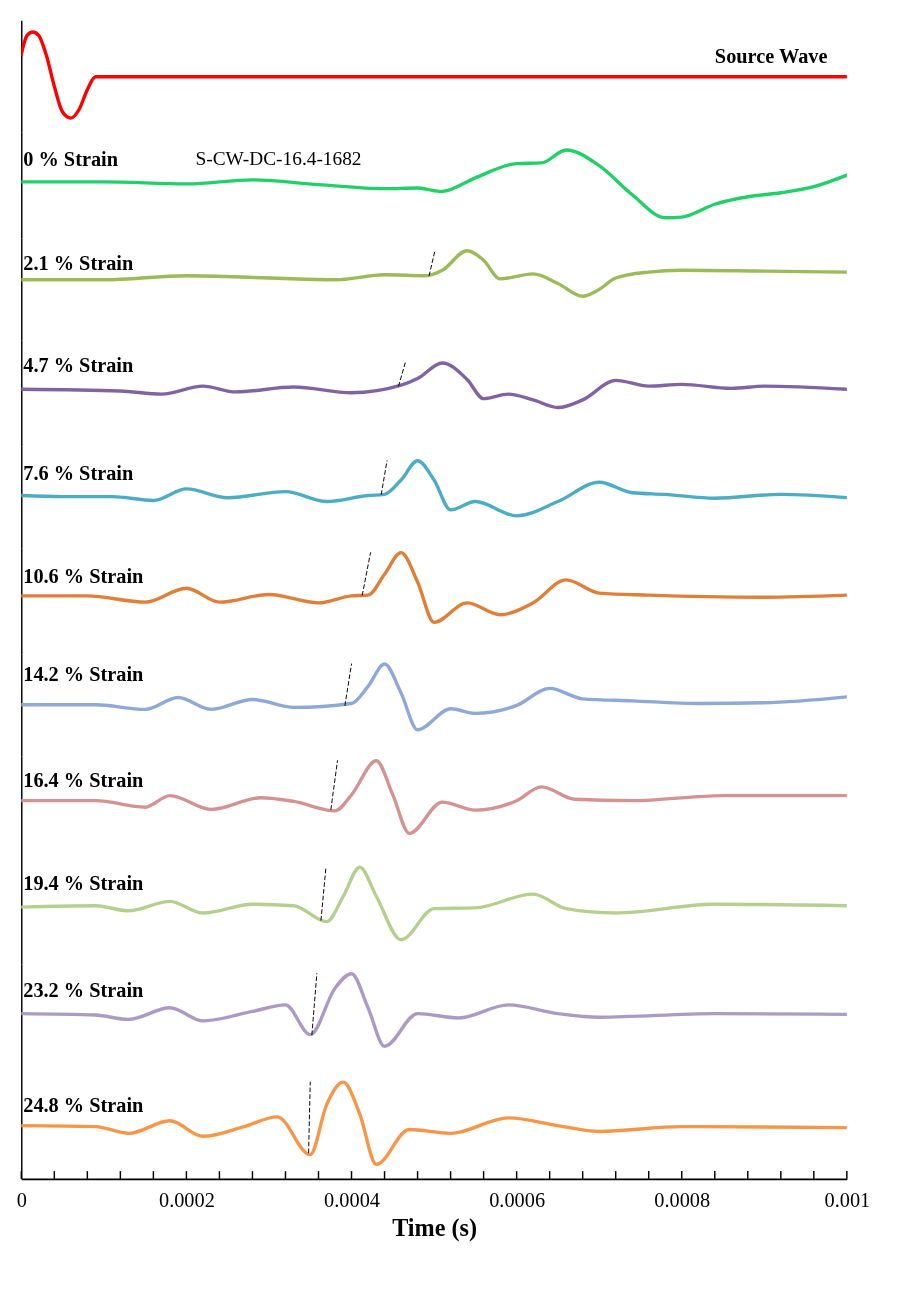 The image size is (903, 1291). I want to click on series-label: 0 % Strain, so click(71, 159).